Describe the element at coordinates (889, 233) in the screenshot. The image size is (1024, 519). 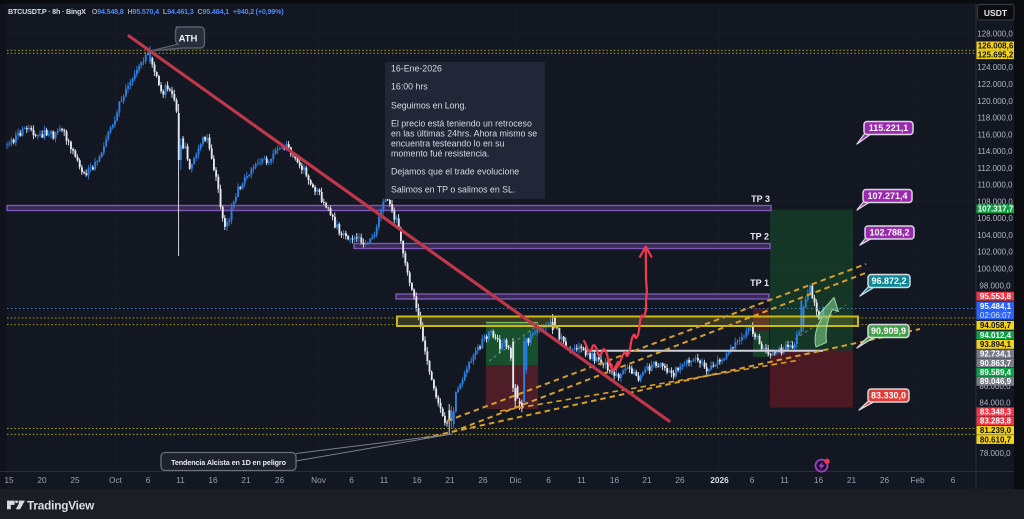
I see `svg-text: 102.788,2` at that location.